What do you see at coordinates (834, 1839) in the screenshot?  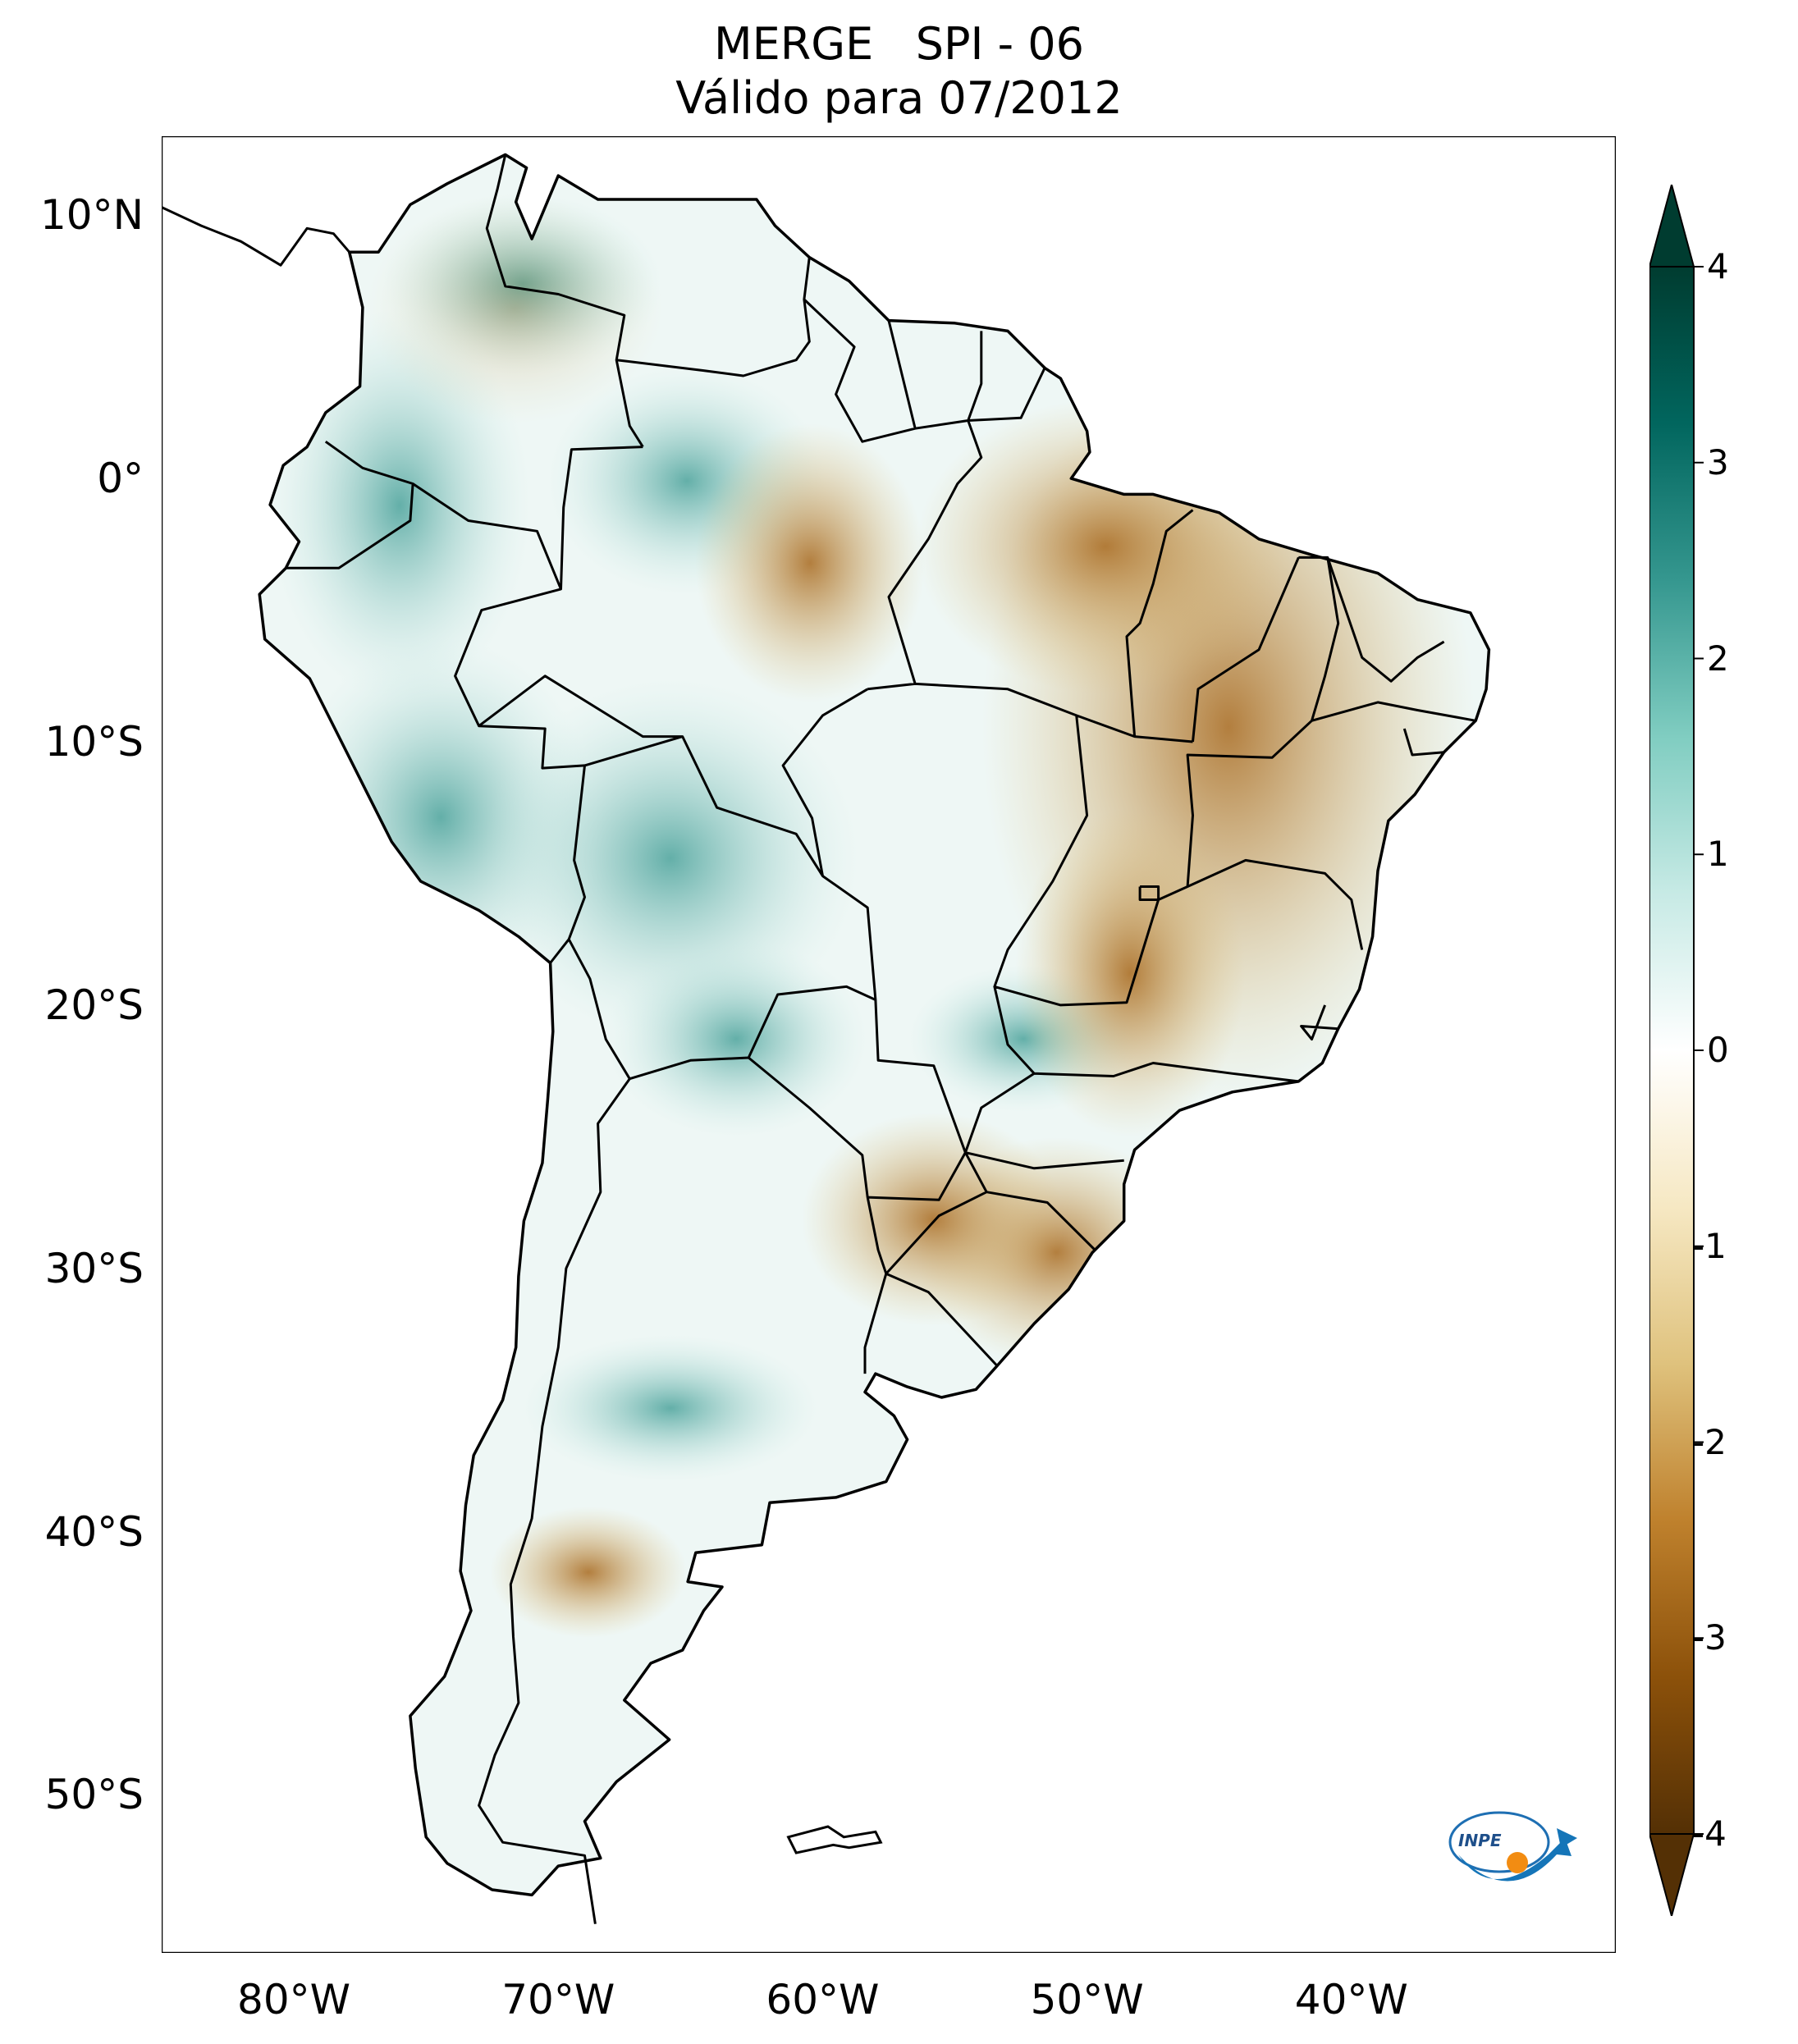 I see `falkland-islands` at bounding box center [834, 1839].